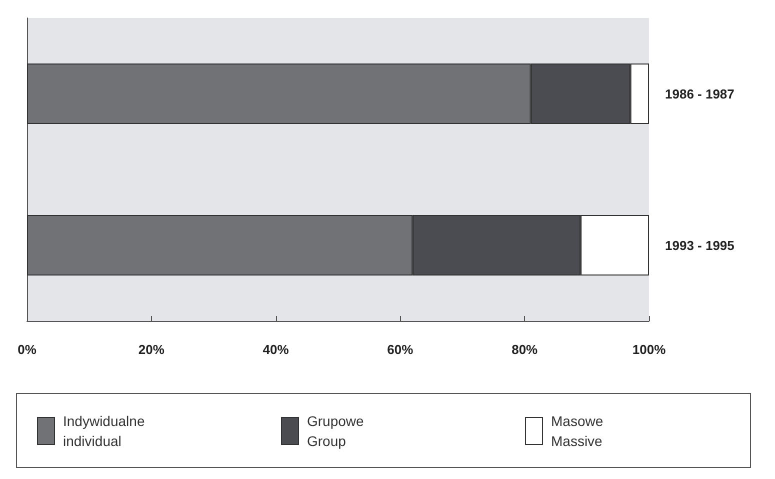 The image size is (775, 479). What do you see at coordinates (104, 431) in the screenshot?
I see `legend-label: Indywidualne individual` at bounding box center [104, 431].